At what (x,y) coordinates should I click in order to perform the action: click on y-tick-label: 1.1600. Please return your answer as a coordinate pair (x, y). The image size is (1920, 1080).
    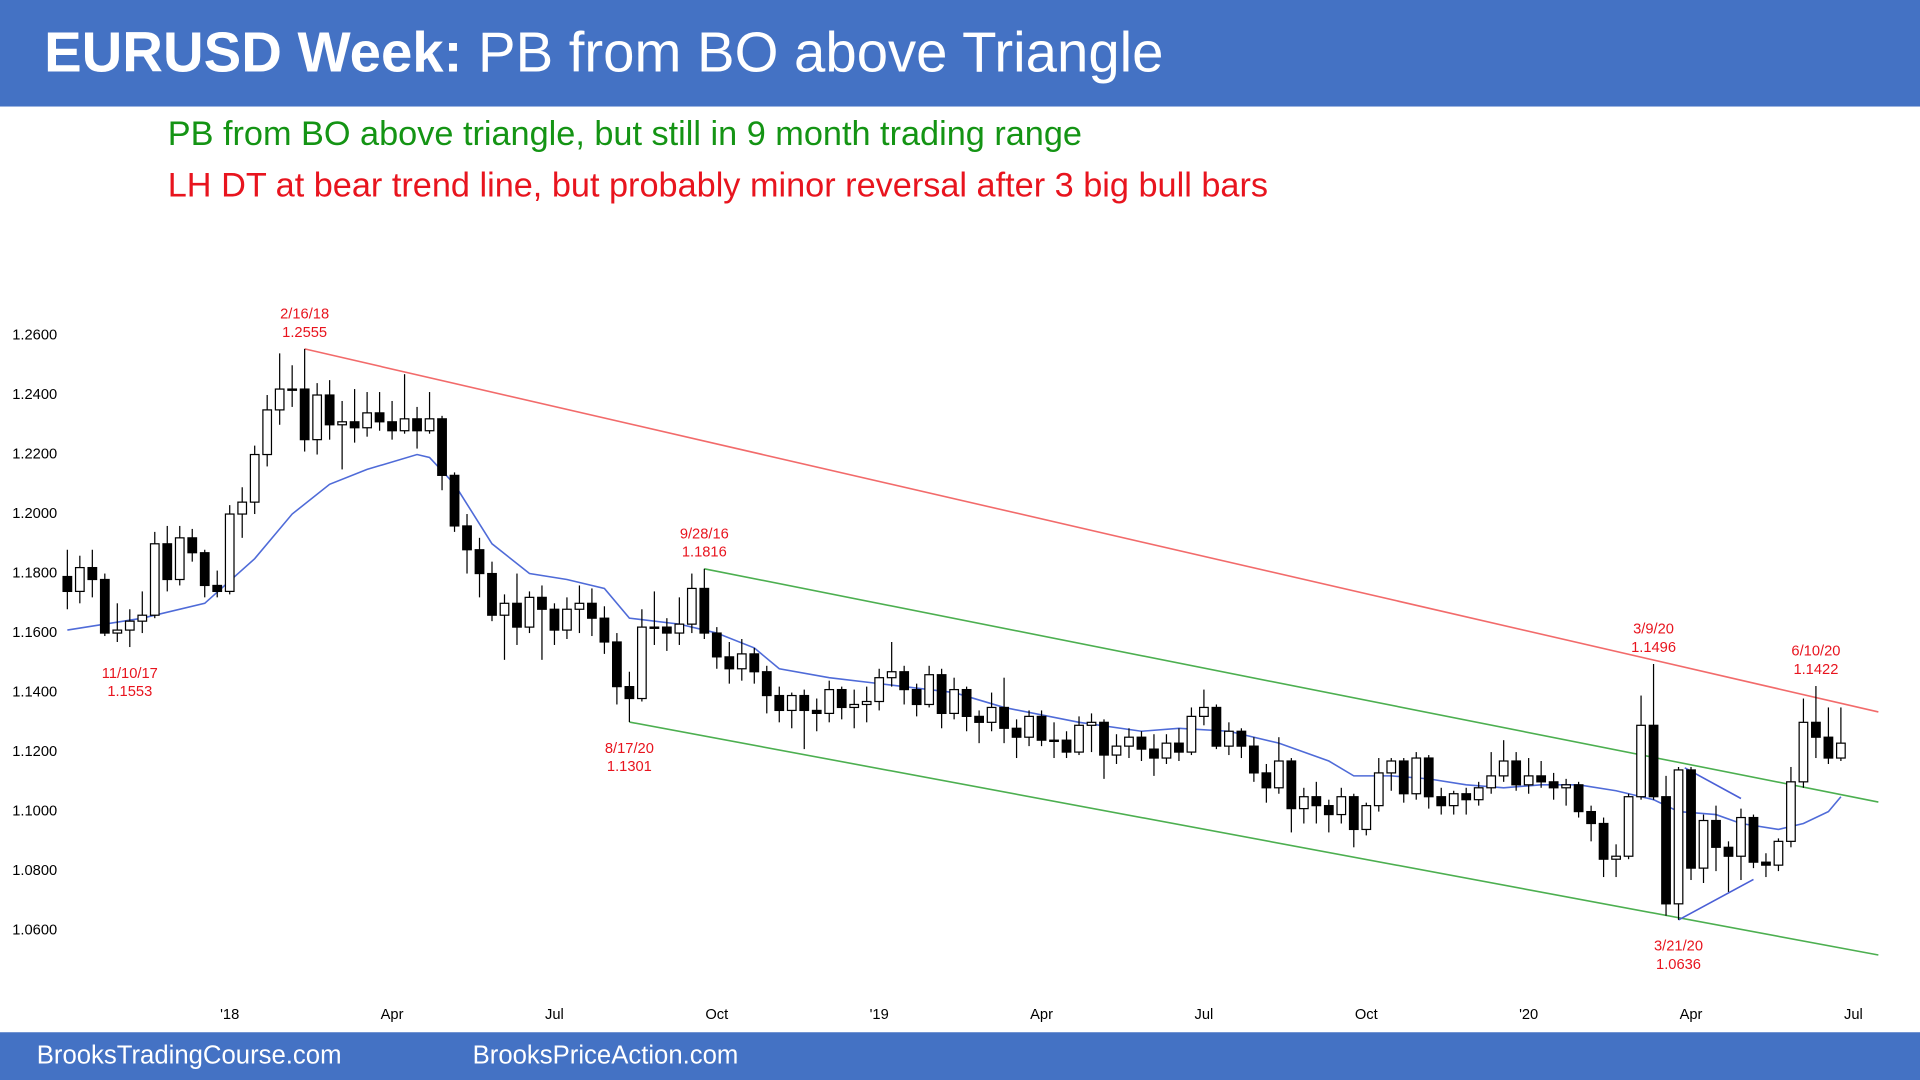
    Looking at the image, I should click on (34, 633).